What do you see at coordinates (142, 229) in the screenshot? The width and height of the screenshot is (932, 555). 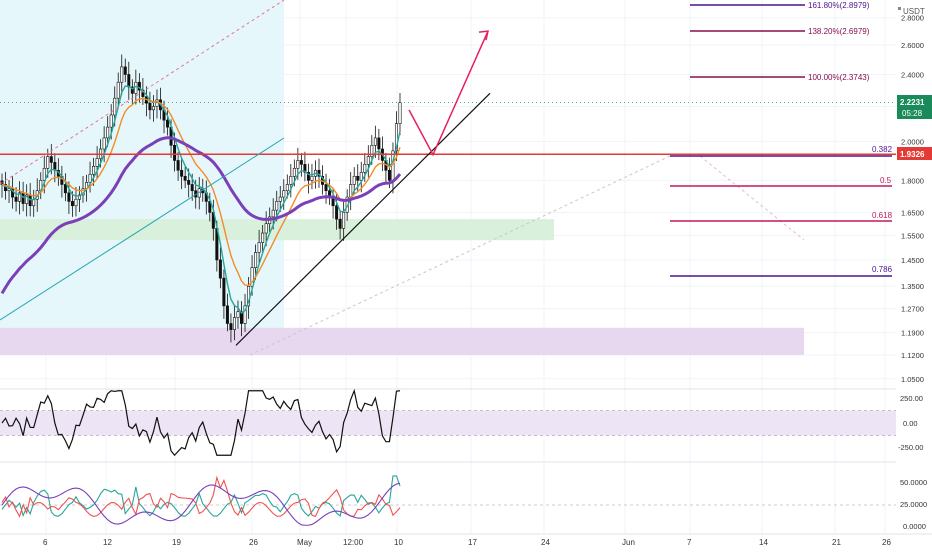 I see `channel-lower-line` at bounding box center [142, 229].